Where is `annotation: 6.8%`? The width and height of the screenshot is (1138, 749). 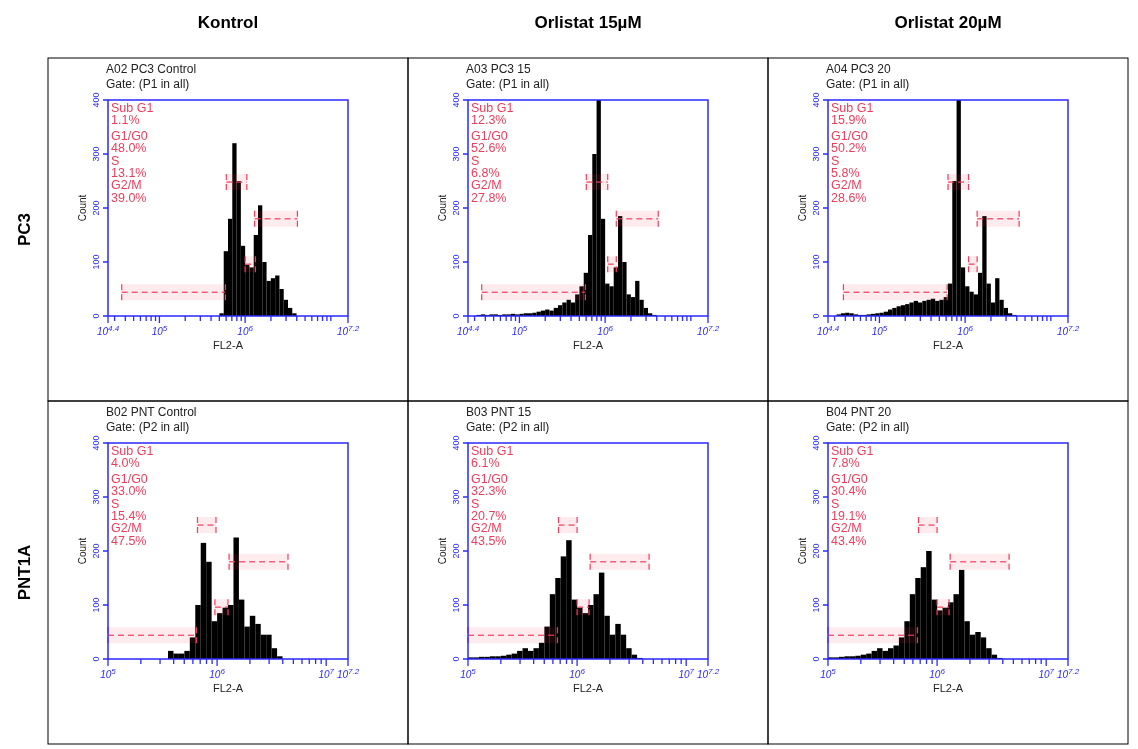
annotation: 6.8% is located at coordinates (485, 173).